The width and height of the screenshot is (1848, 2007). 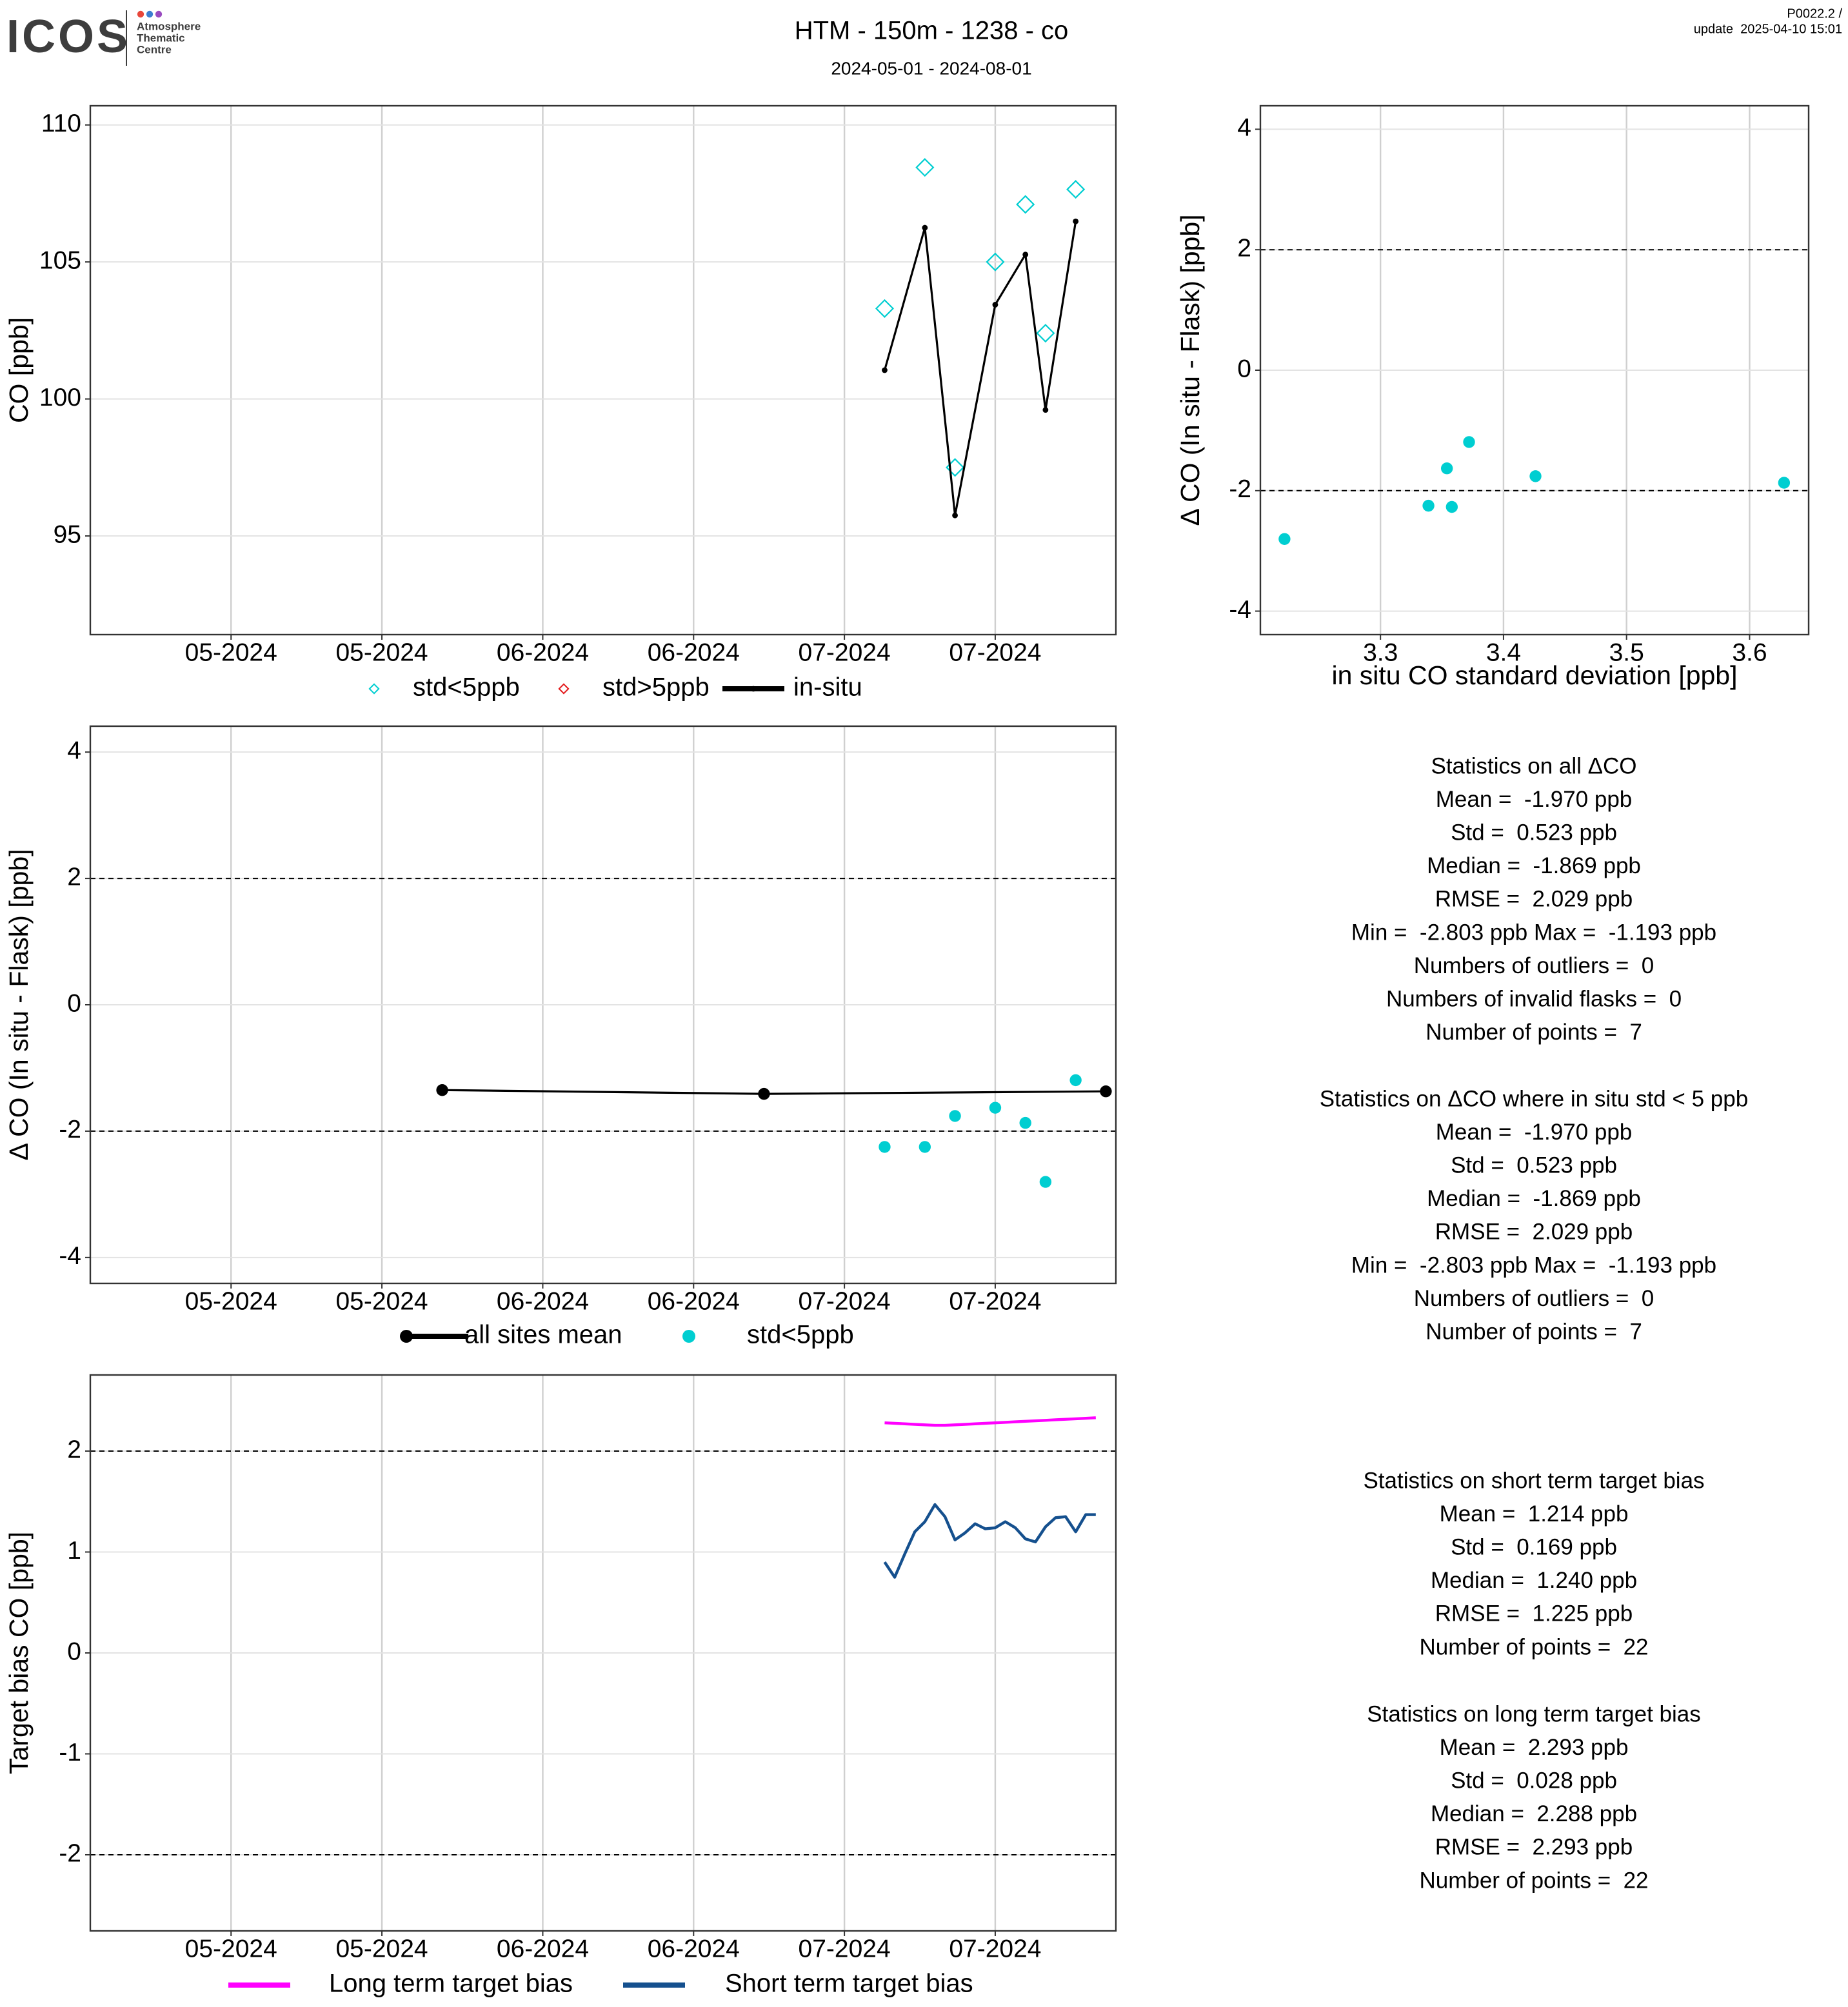 What do you see at coordinates (932, 31) in the screenshot?
I see `page-title: HTM - 150m - 1238 - co` at bounding box center [932, 31].